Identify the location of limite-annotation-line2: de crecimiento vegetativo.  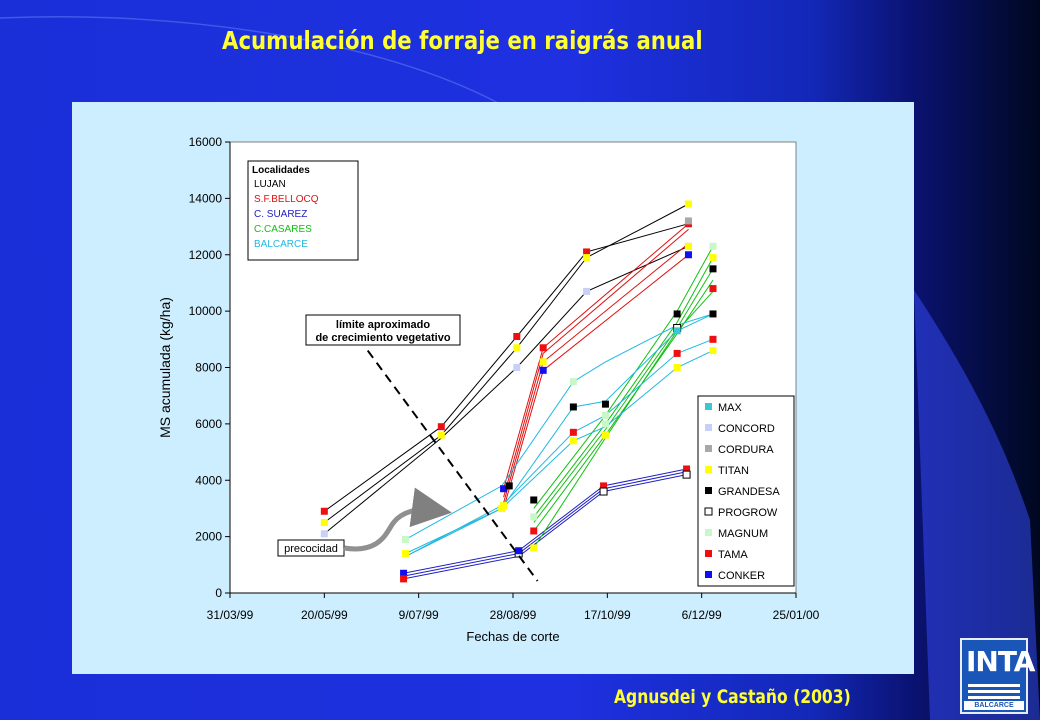
(382, 338).